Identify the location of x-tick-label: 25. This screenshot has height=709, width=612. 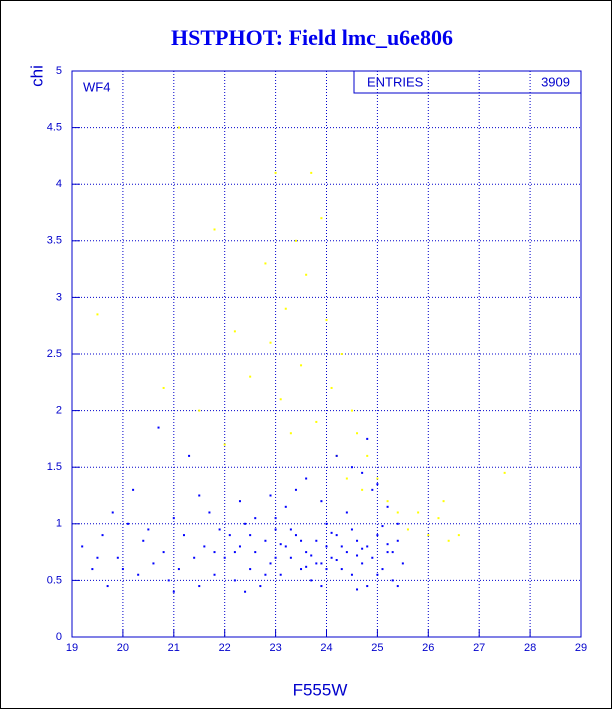
(377, 648).